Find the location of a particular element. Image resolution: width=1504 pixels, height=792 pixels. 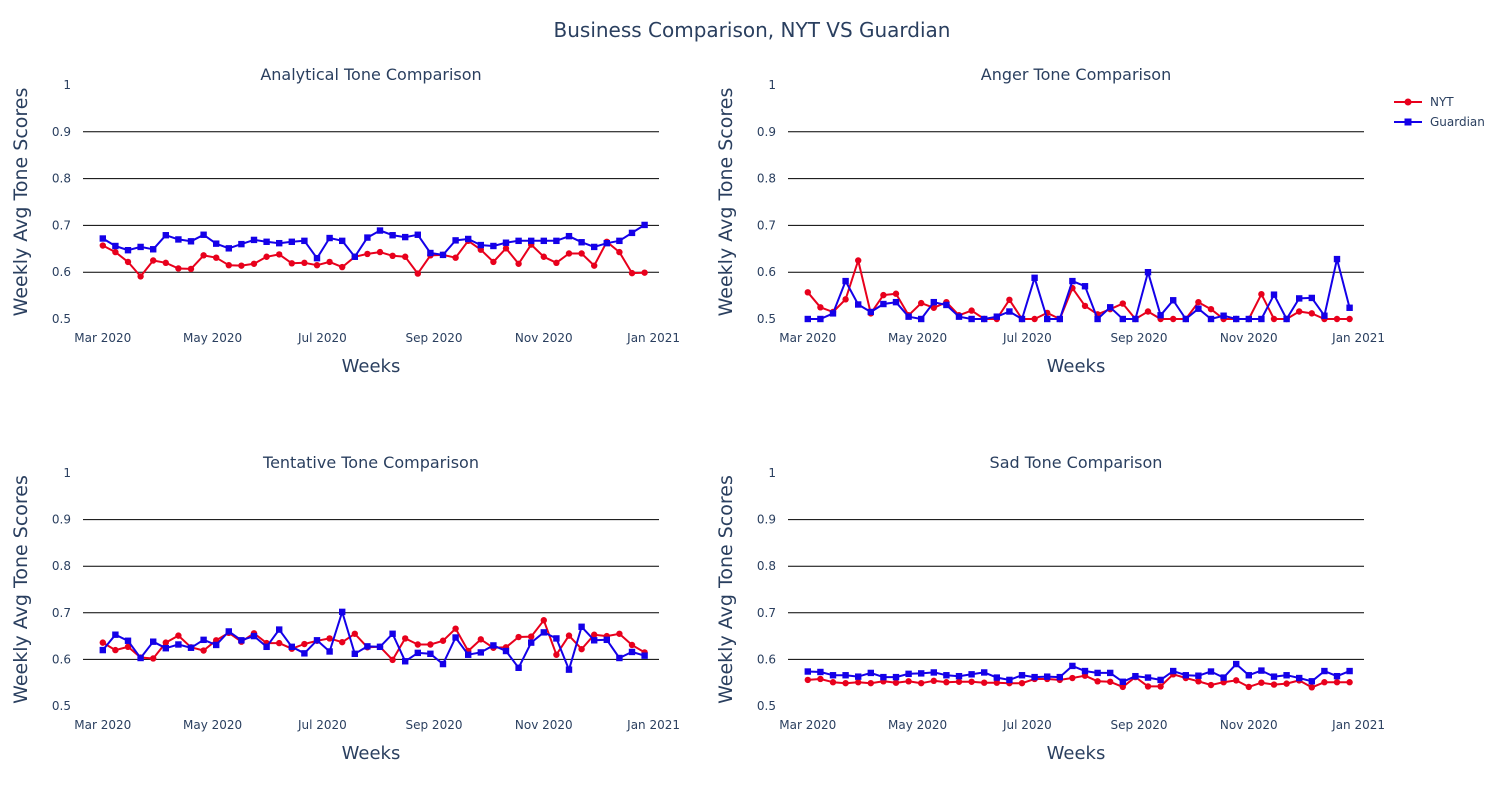

y-tick-label: 0.5 is located at coordinates (61, 706).